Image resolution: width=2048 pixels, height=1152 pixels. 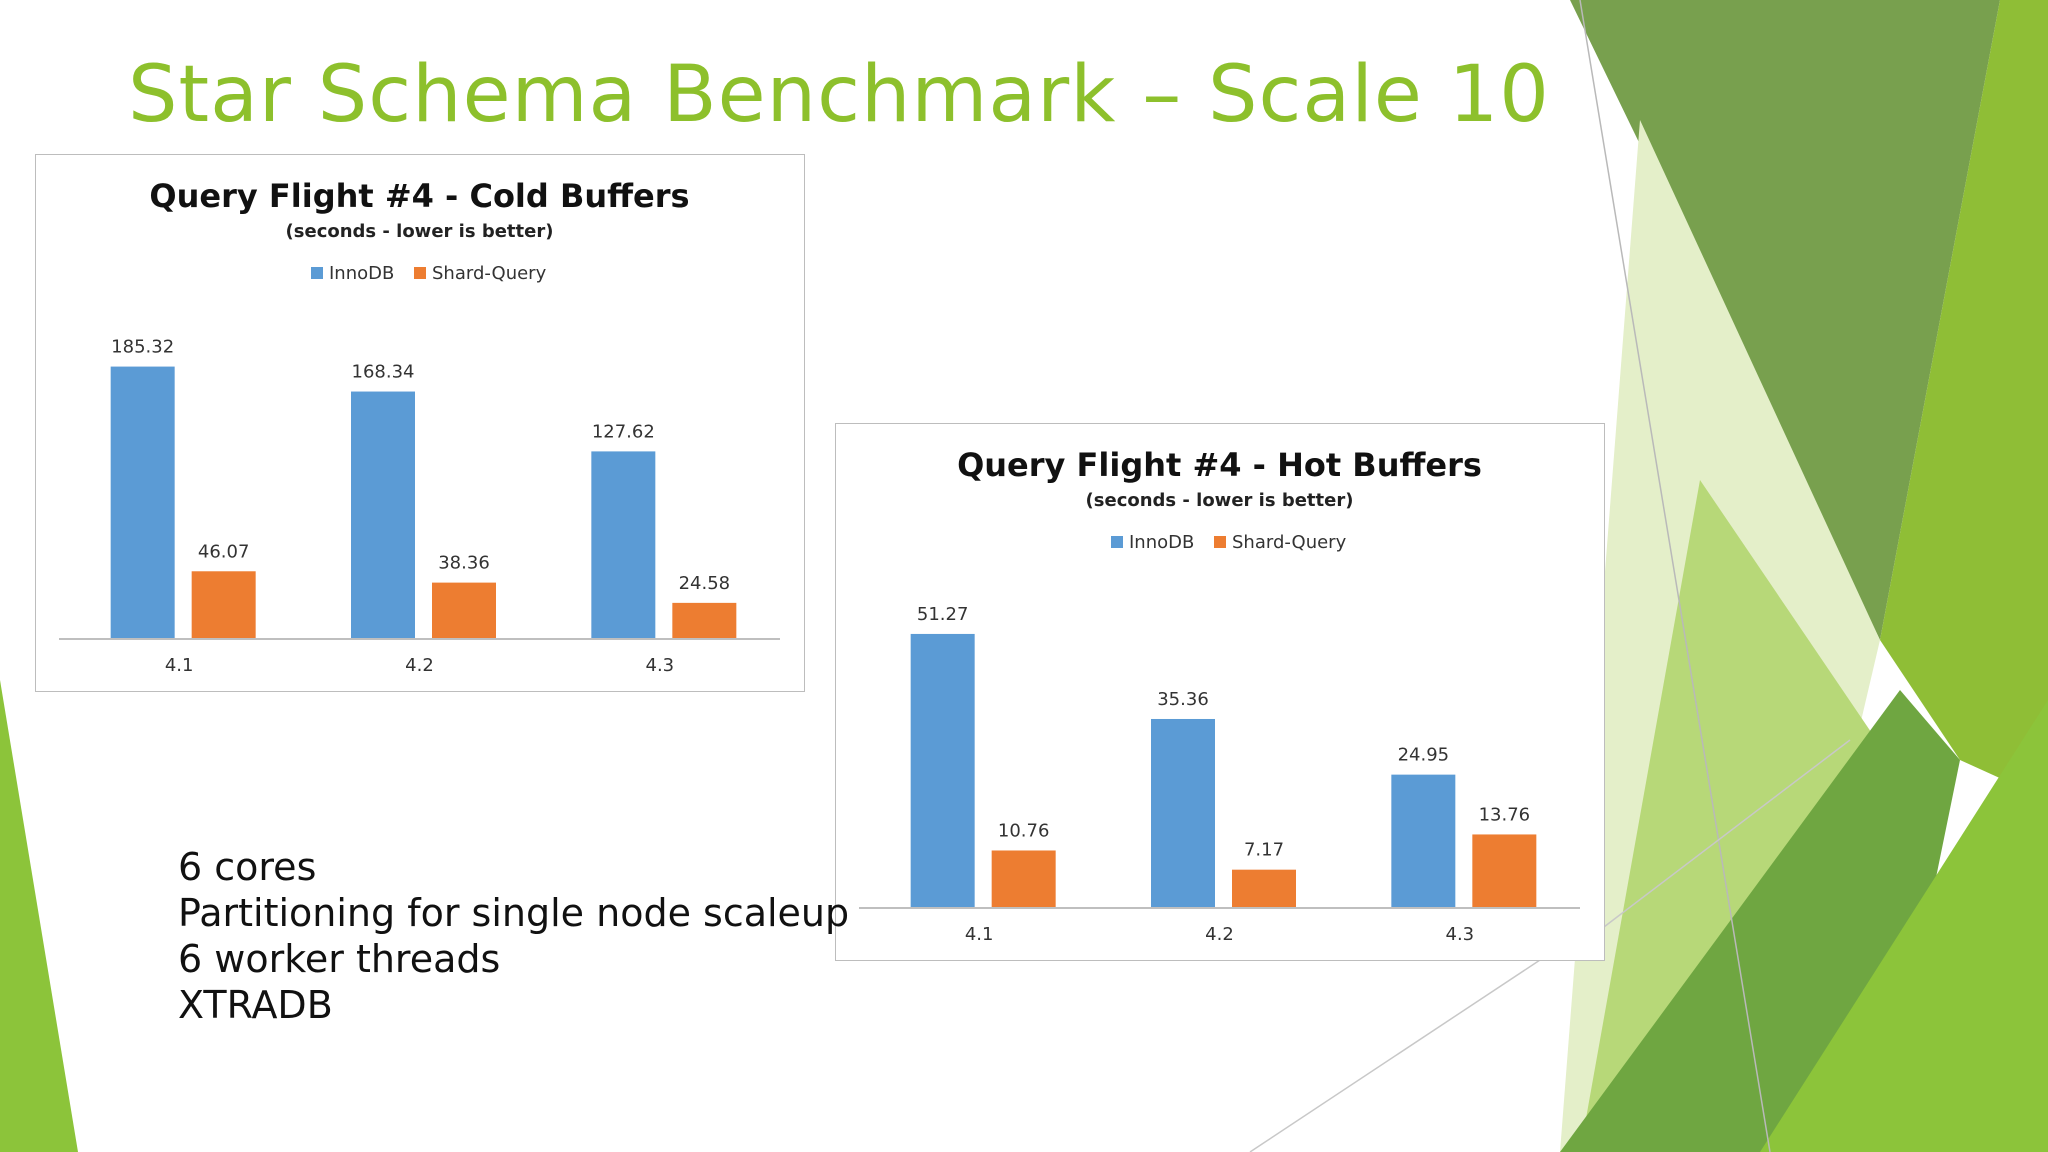 I want to click on data-label-innodb-0: 51.27, so click(x=943, y=614).